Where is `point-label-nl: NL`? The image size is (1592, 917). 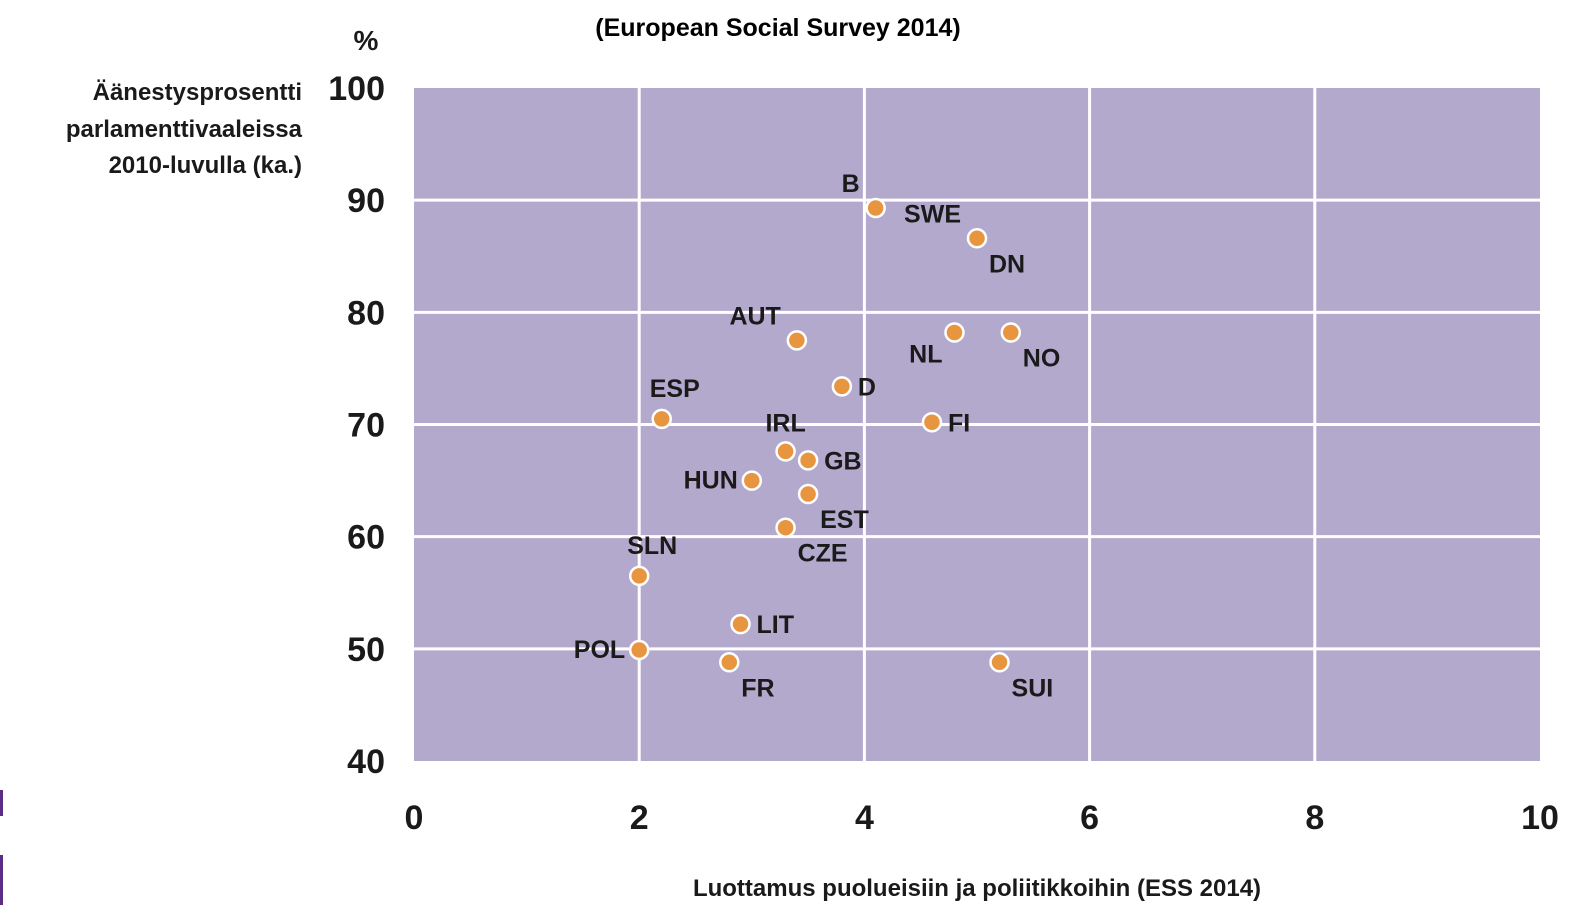
point-label-nl: NL is located at coordinates (925, 355).